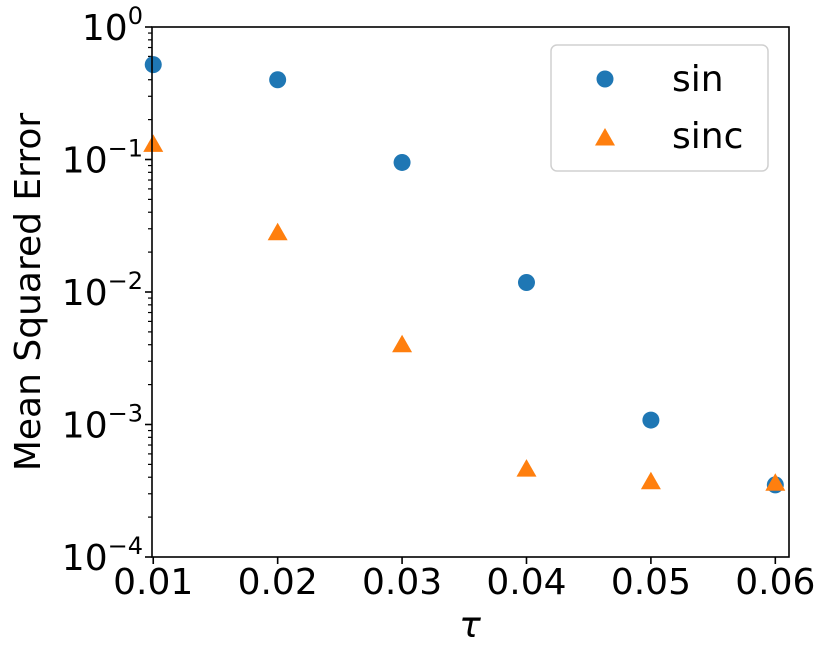  Describe the element at coordinates (402, 582) in the screenshot. I see `x-tick-label: 0.03` at that location.